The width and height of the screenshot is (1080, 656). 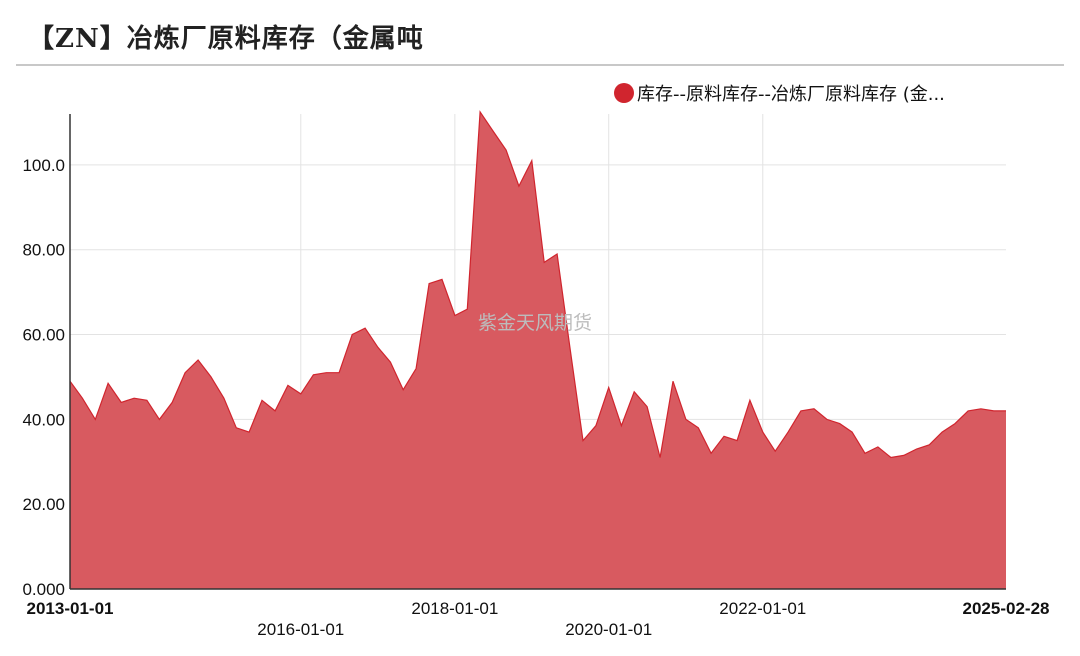 What do you see at coordinates (226, 39) in the screenshot?
I see `chart-title: 【ZN】冶炼厂原料库存（金属吨` at bounding box center [226, 39].